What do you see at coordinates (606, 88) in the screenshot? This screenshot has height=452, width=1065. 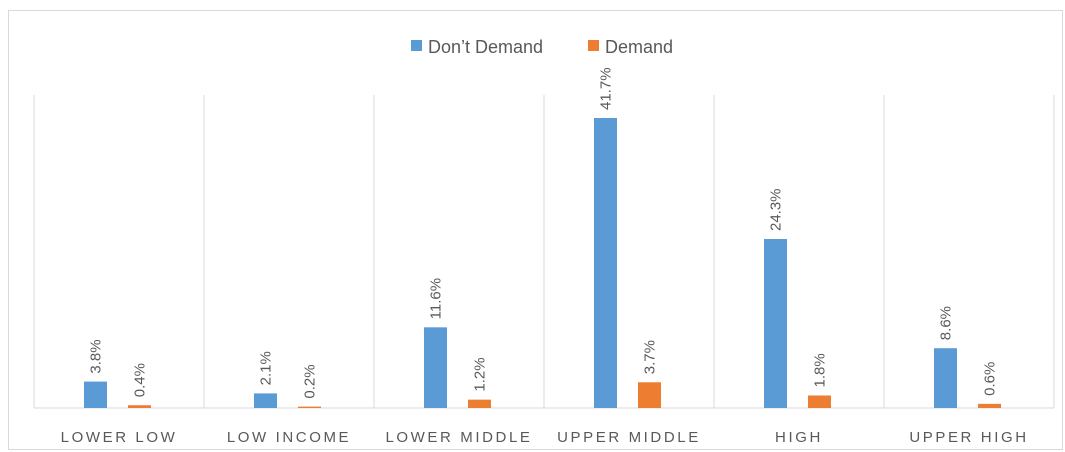 I see `data-label-don-t-demand-upper-middle: 41.7%` at bounding box center [606, 88].